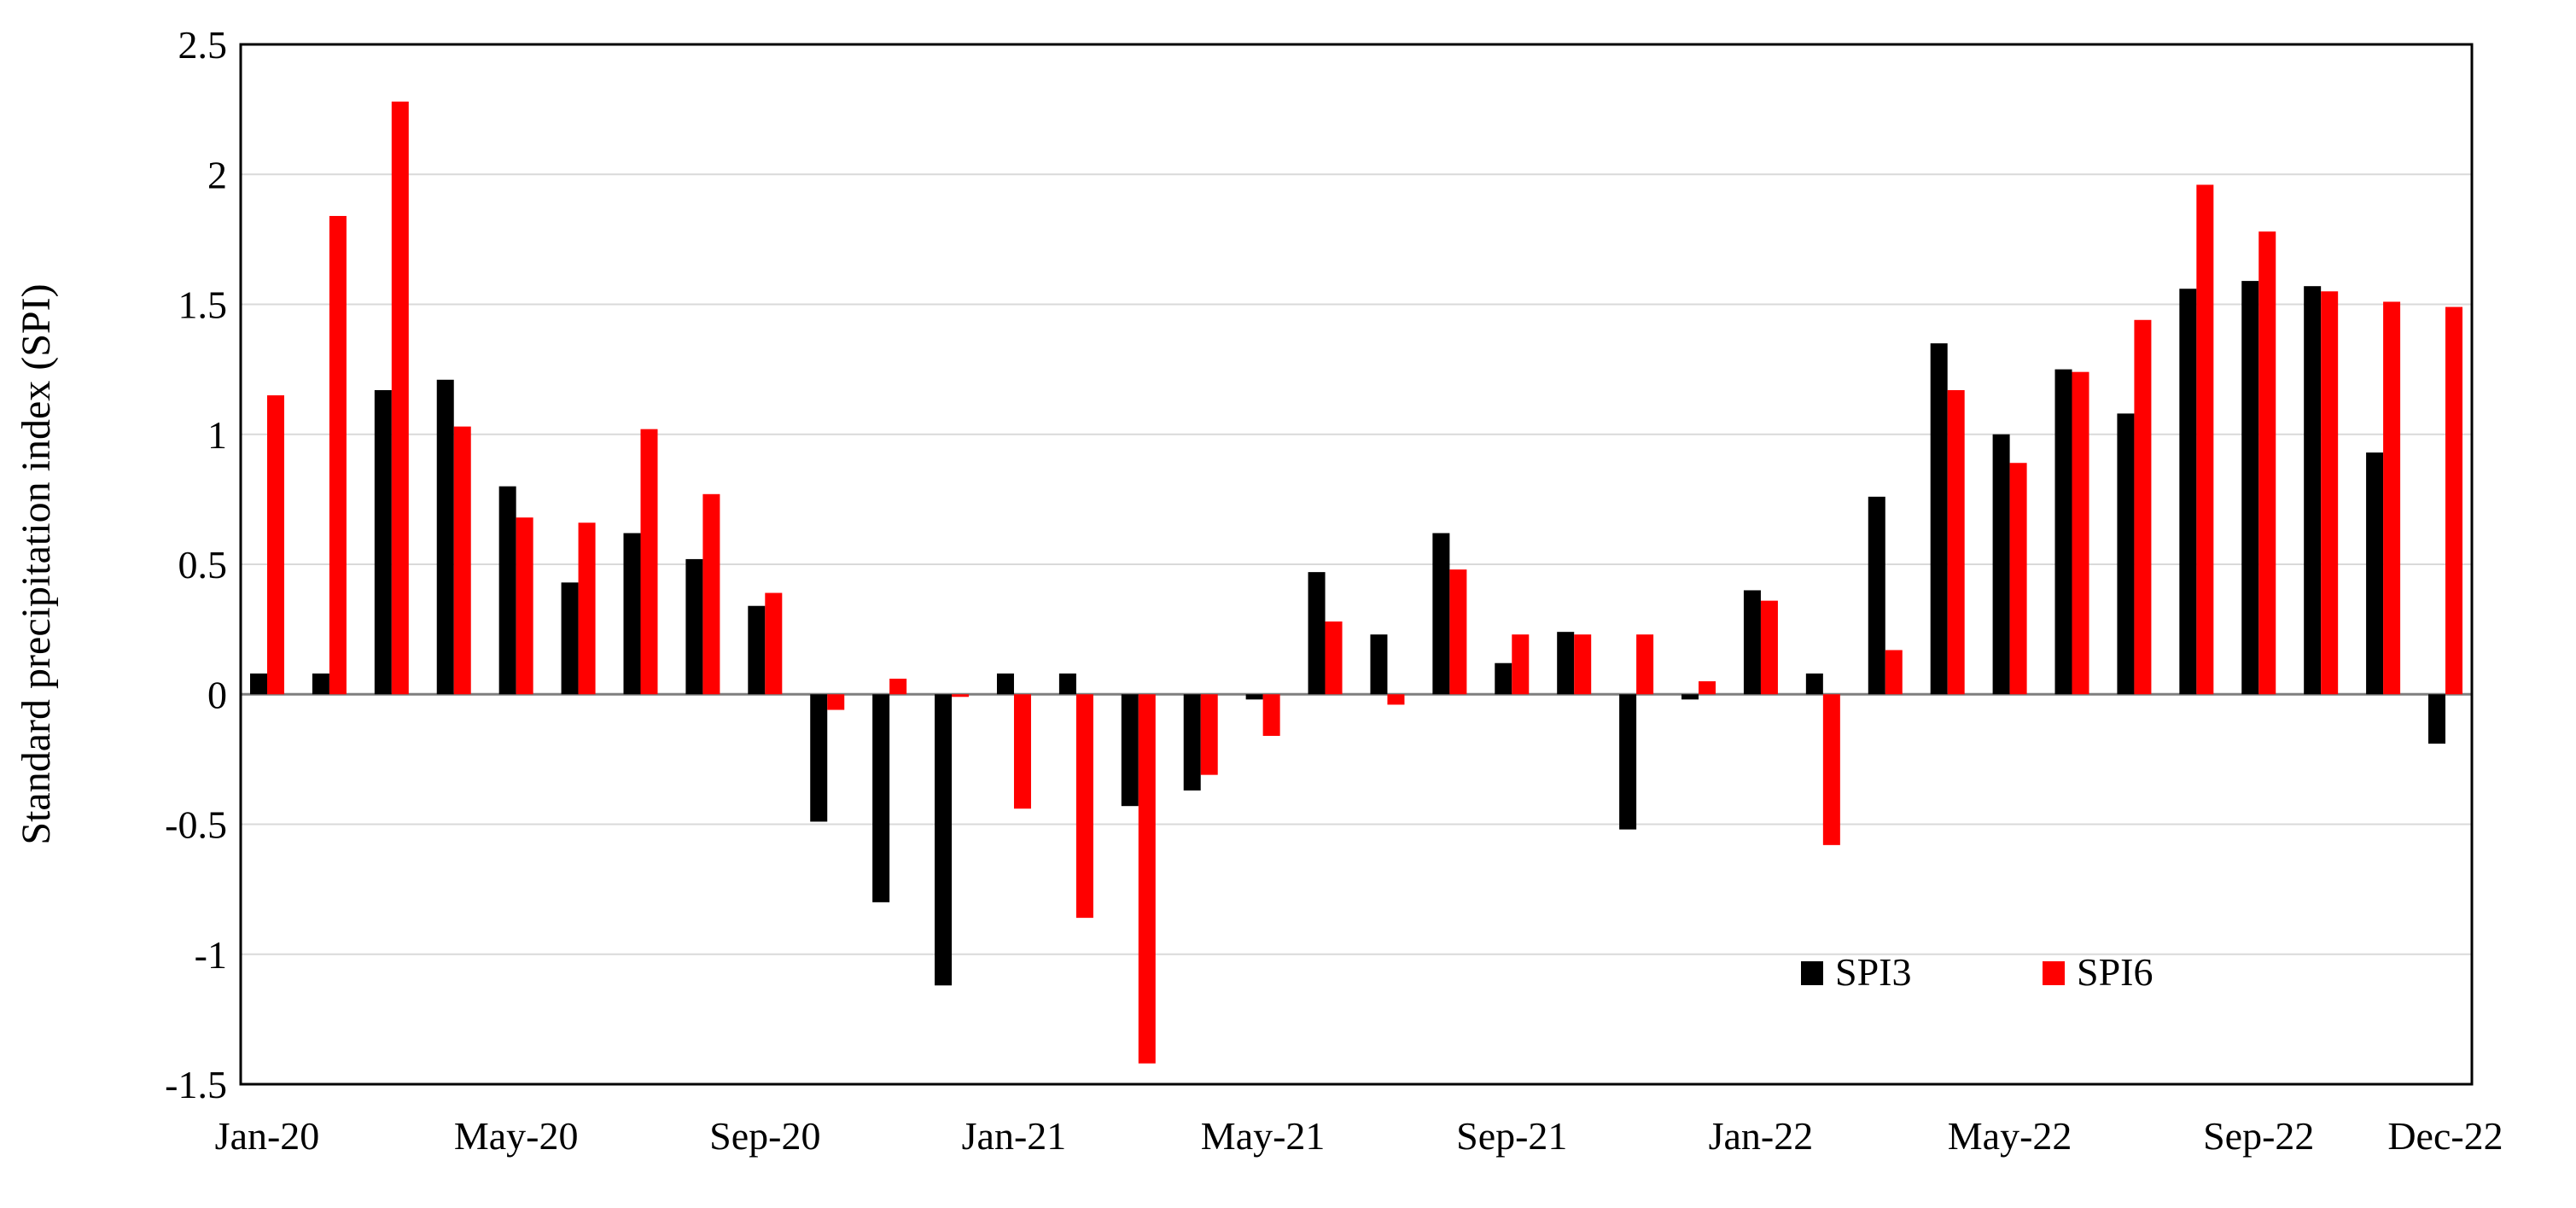 This screenshot has height=1208, width=2576. I want to click on x-tick-label: Sep-22, so click(2258, 1136).